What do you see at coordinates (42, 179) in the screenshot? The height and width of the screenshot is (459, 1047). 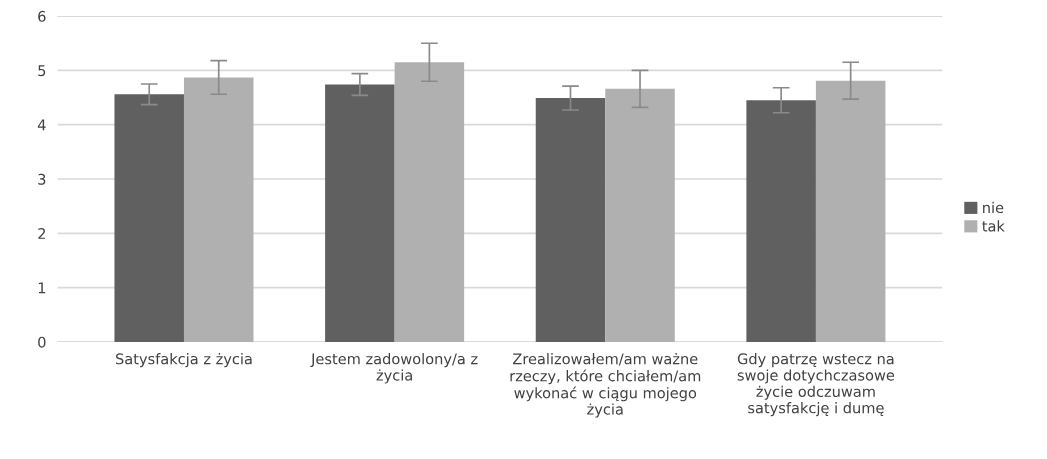 I see `y-tick-label: 3` at bounding box center [42, 179].